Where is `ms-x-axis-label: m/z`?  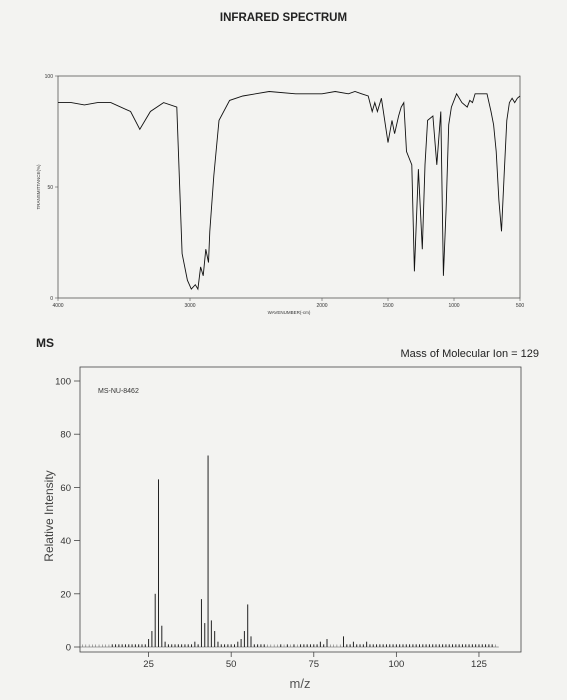
ms-x-axis-label: m/z is located at coordinates (300, 683).